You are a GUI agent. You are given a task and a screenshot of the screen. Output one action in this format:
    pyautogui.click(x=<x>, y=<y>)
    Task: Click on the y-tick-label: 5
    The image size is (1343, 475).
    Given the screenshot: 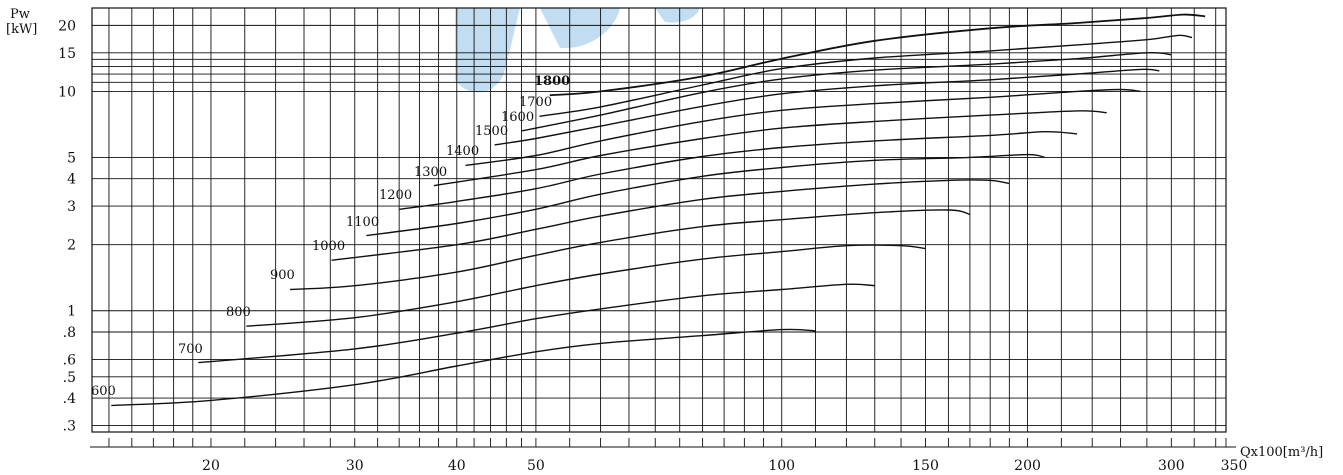 What is the action you would take?
    pyautogui.click(x=71, y=158)
    